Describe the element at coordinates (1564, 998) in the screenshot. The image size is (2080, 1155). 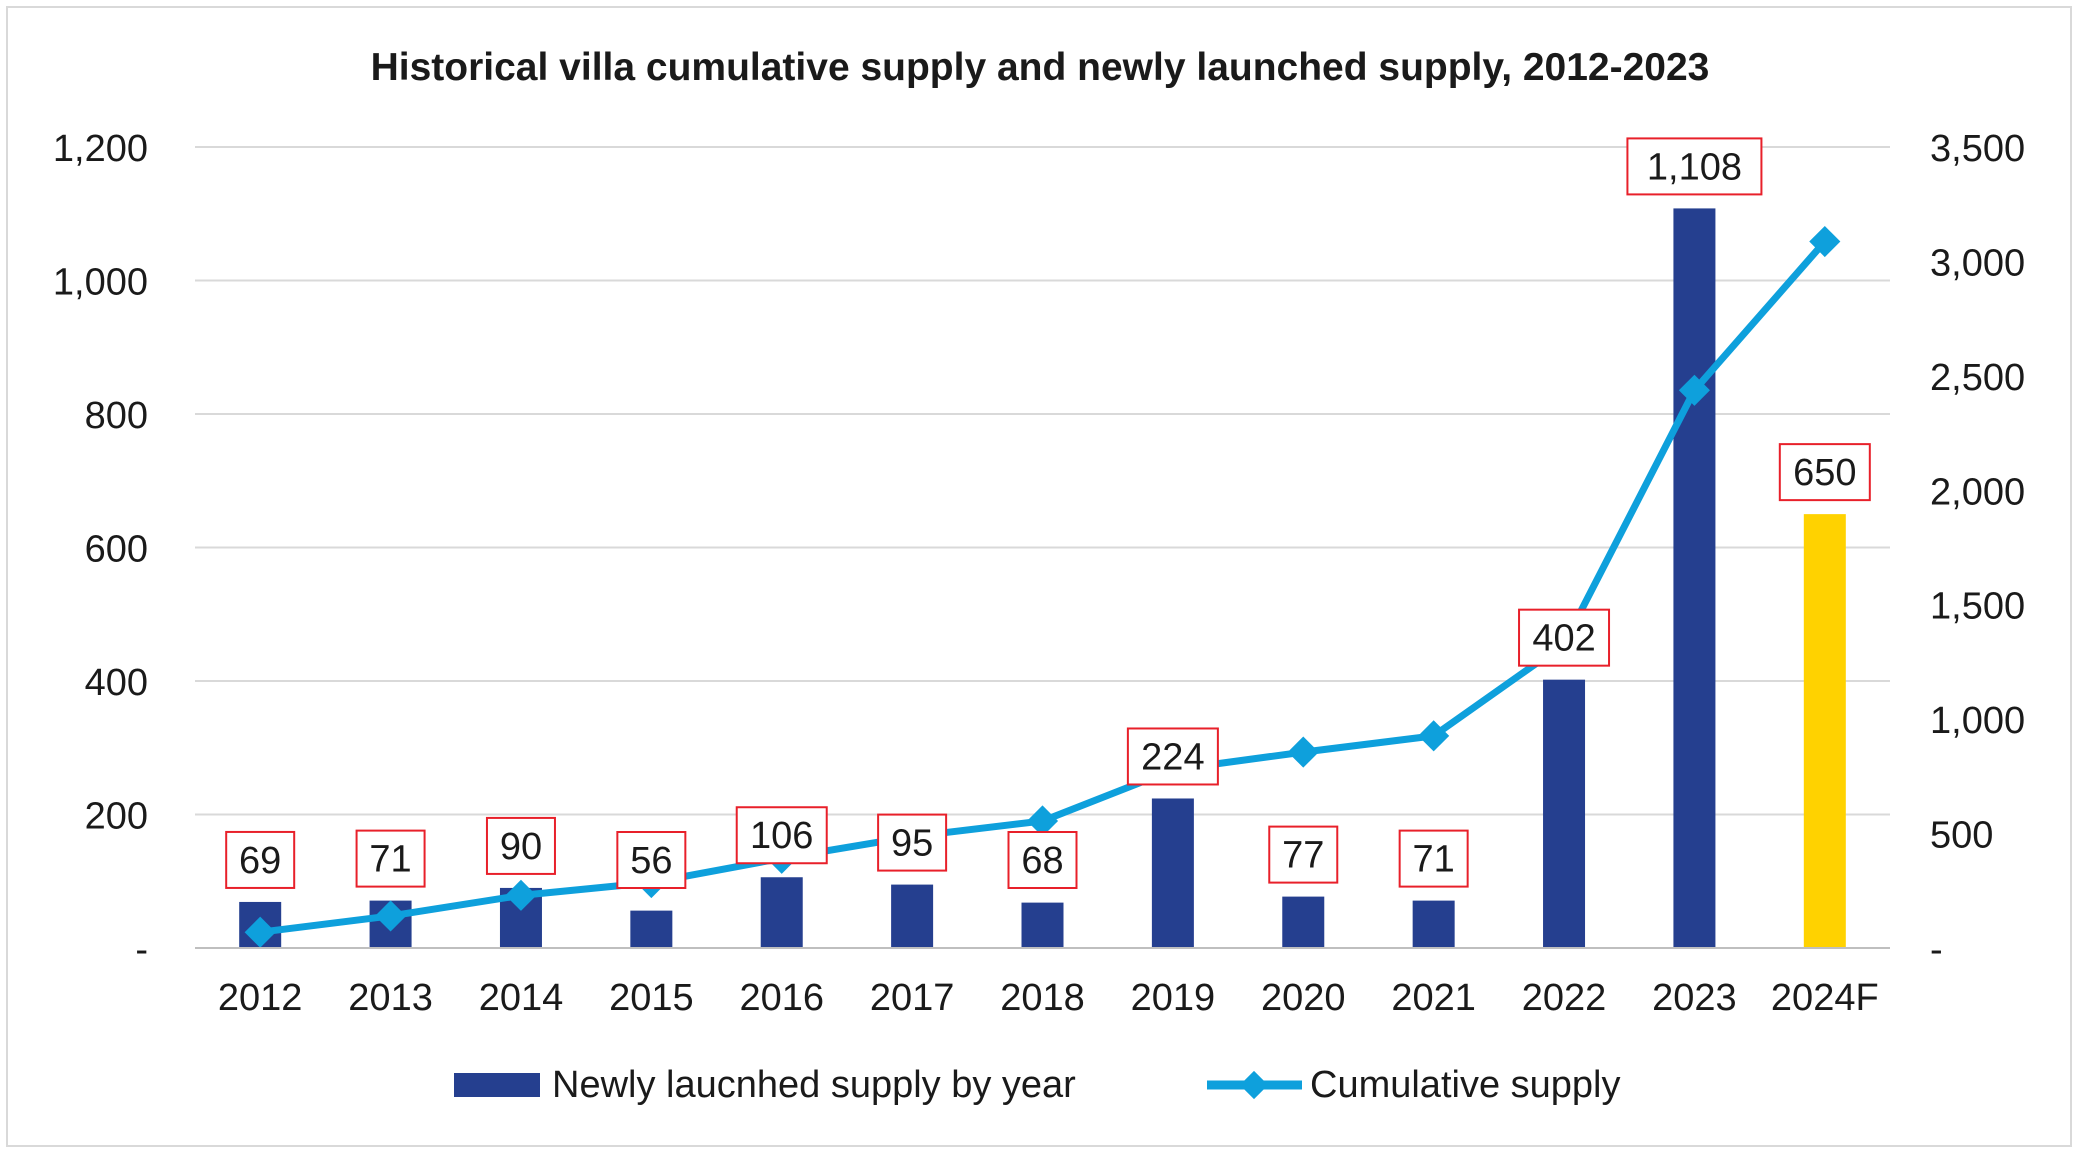
I see `x-tick-label: 2022` at that location.